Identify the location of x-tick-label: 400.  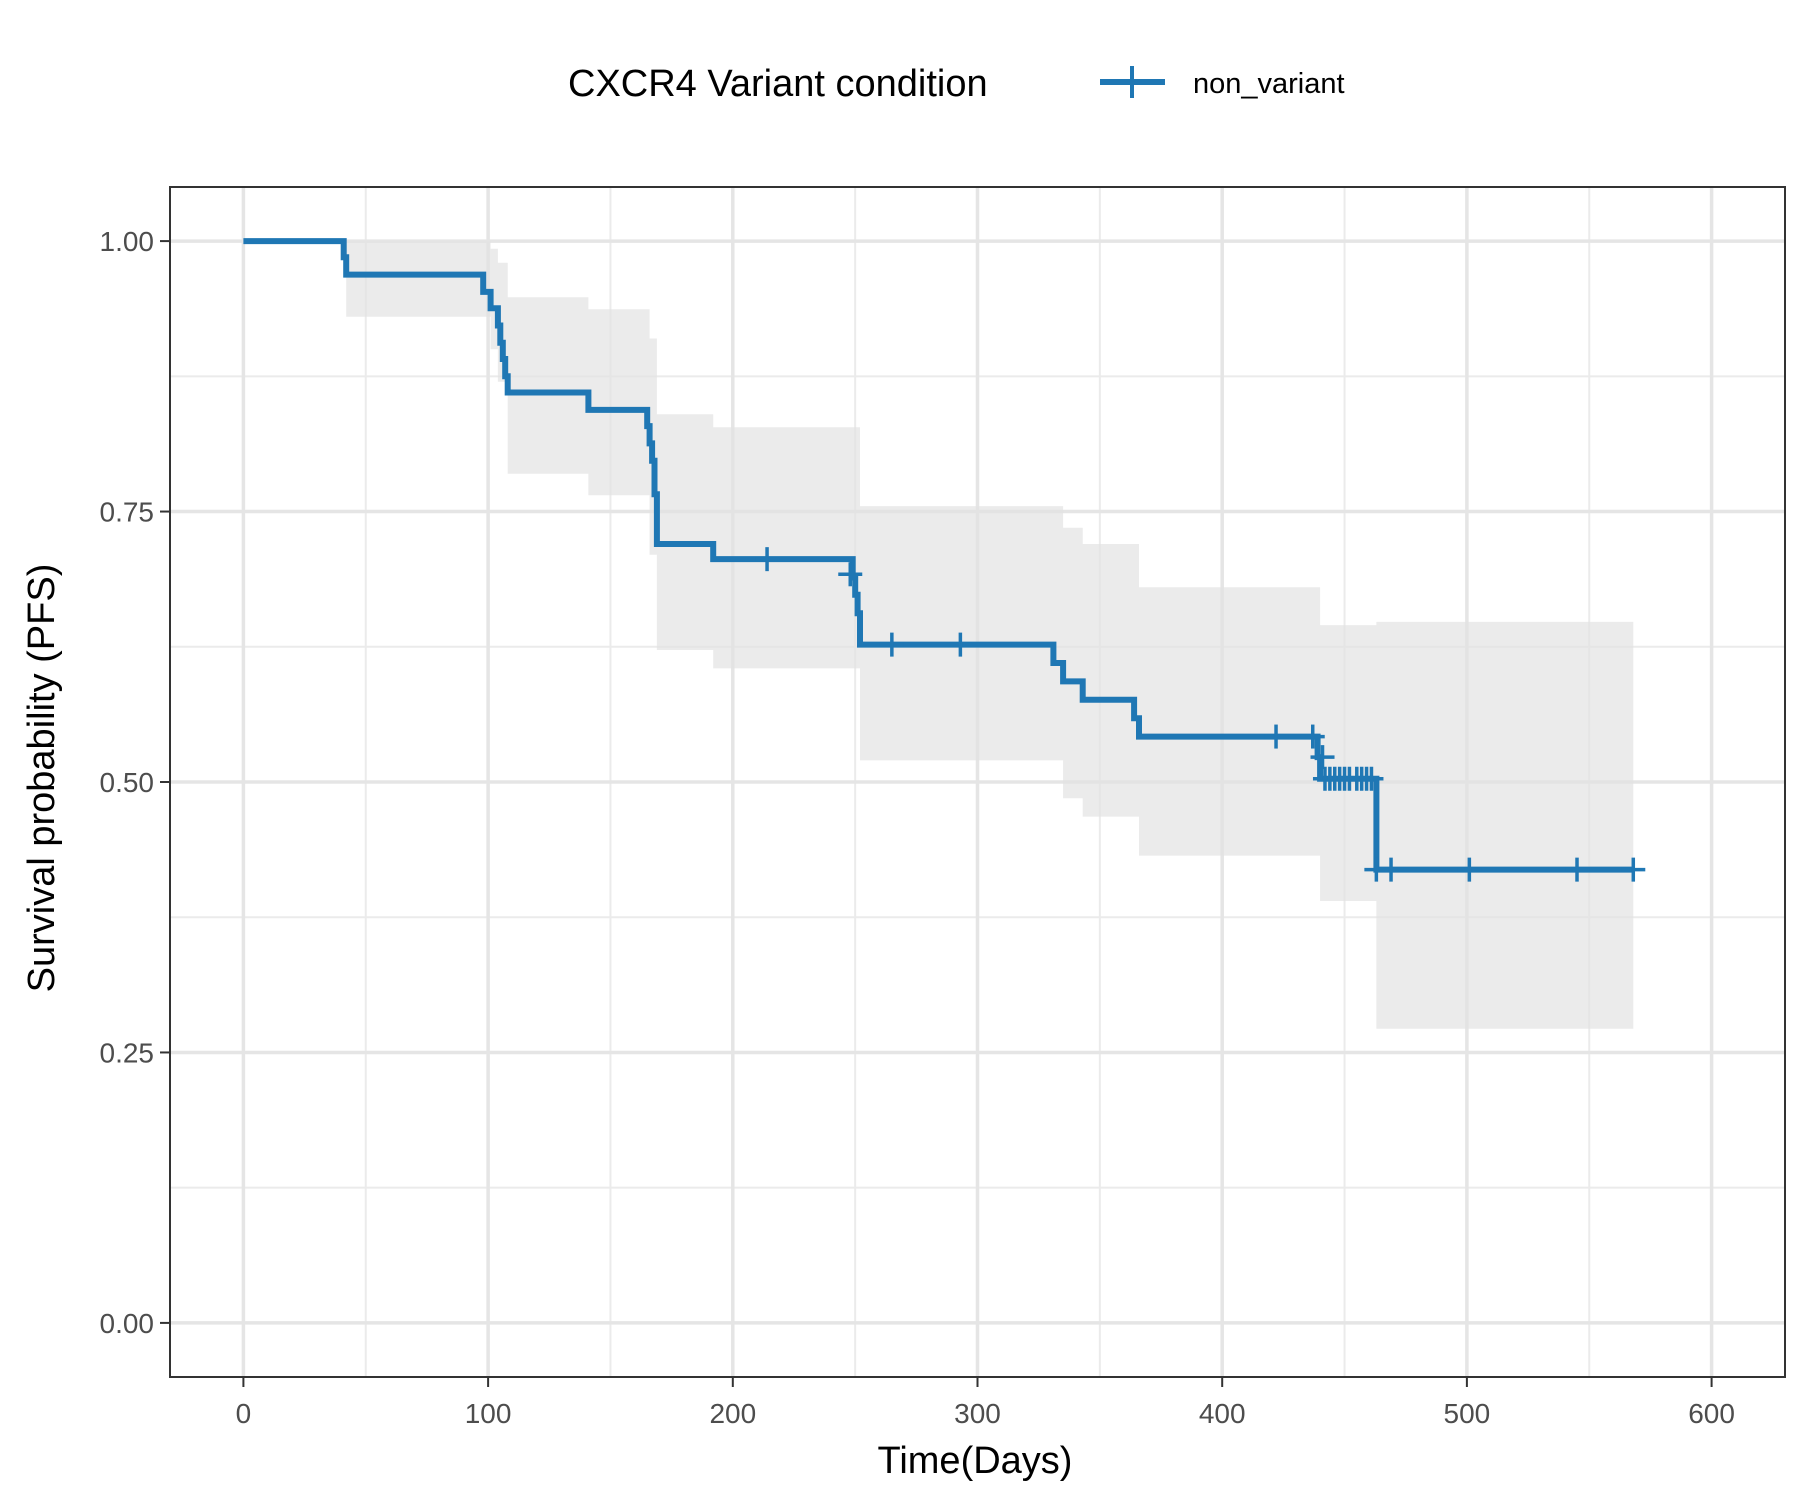
(1222, 1413).